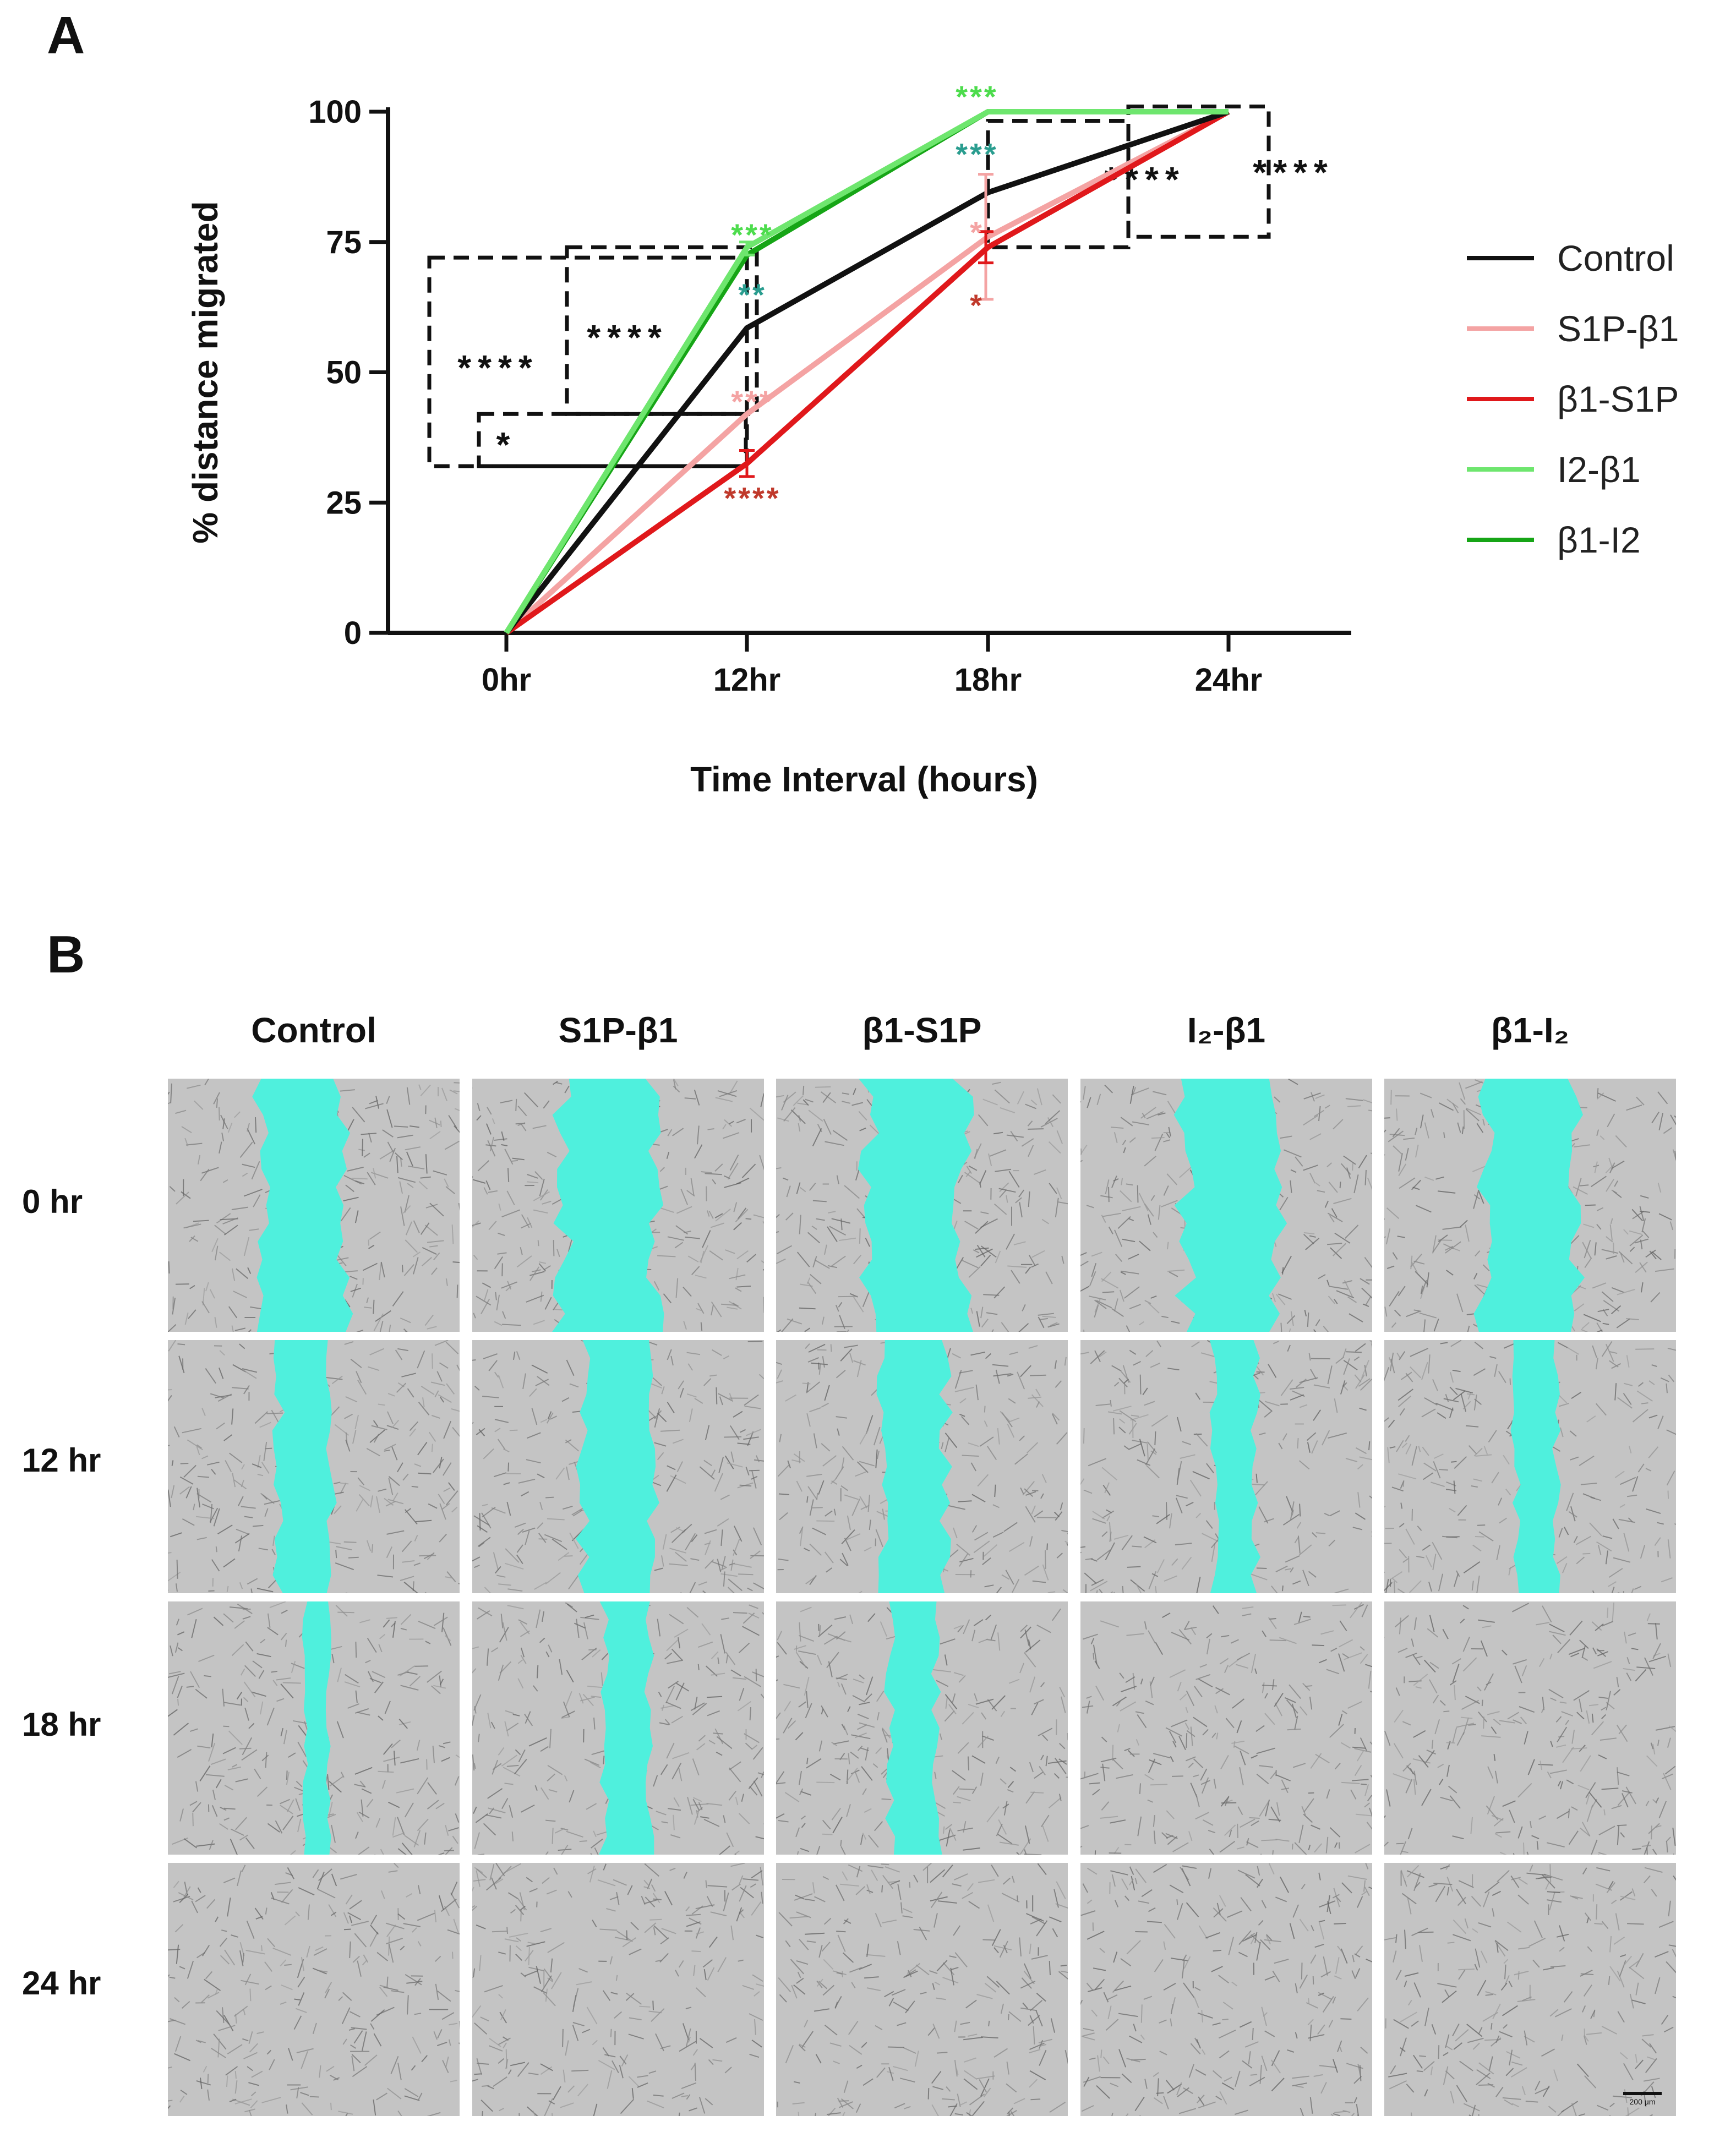  Describe the element at coordinates (922, 1030) in the screenshot. I see `column-header: β1-S1P` at that location.